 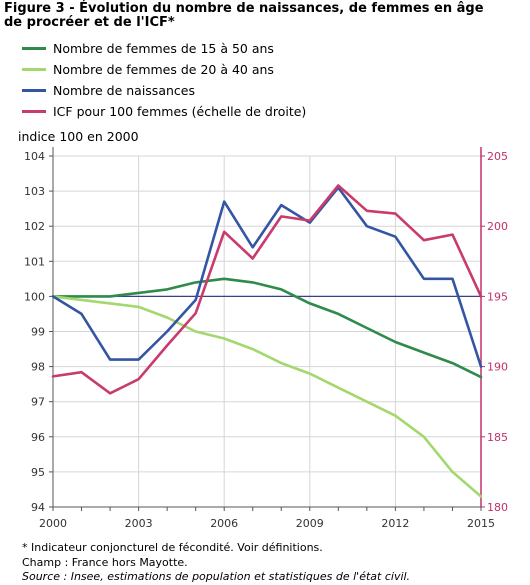 I want to click on y2-tick-label: 205, so click(x=497, y=156).